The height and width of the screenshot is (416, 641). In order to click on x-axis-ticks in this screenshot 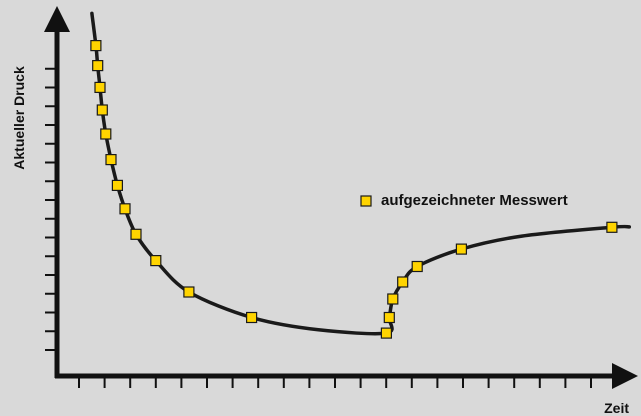, I will do `click(335, 382)`.